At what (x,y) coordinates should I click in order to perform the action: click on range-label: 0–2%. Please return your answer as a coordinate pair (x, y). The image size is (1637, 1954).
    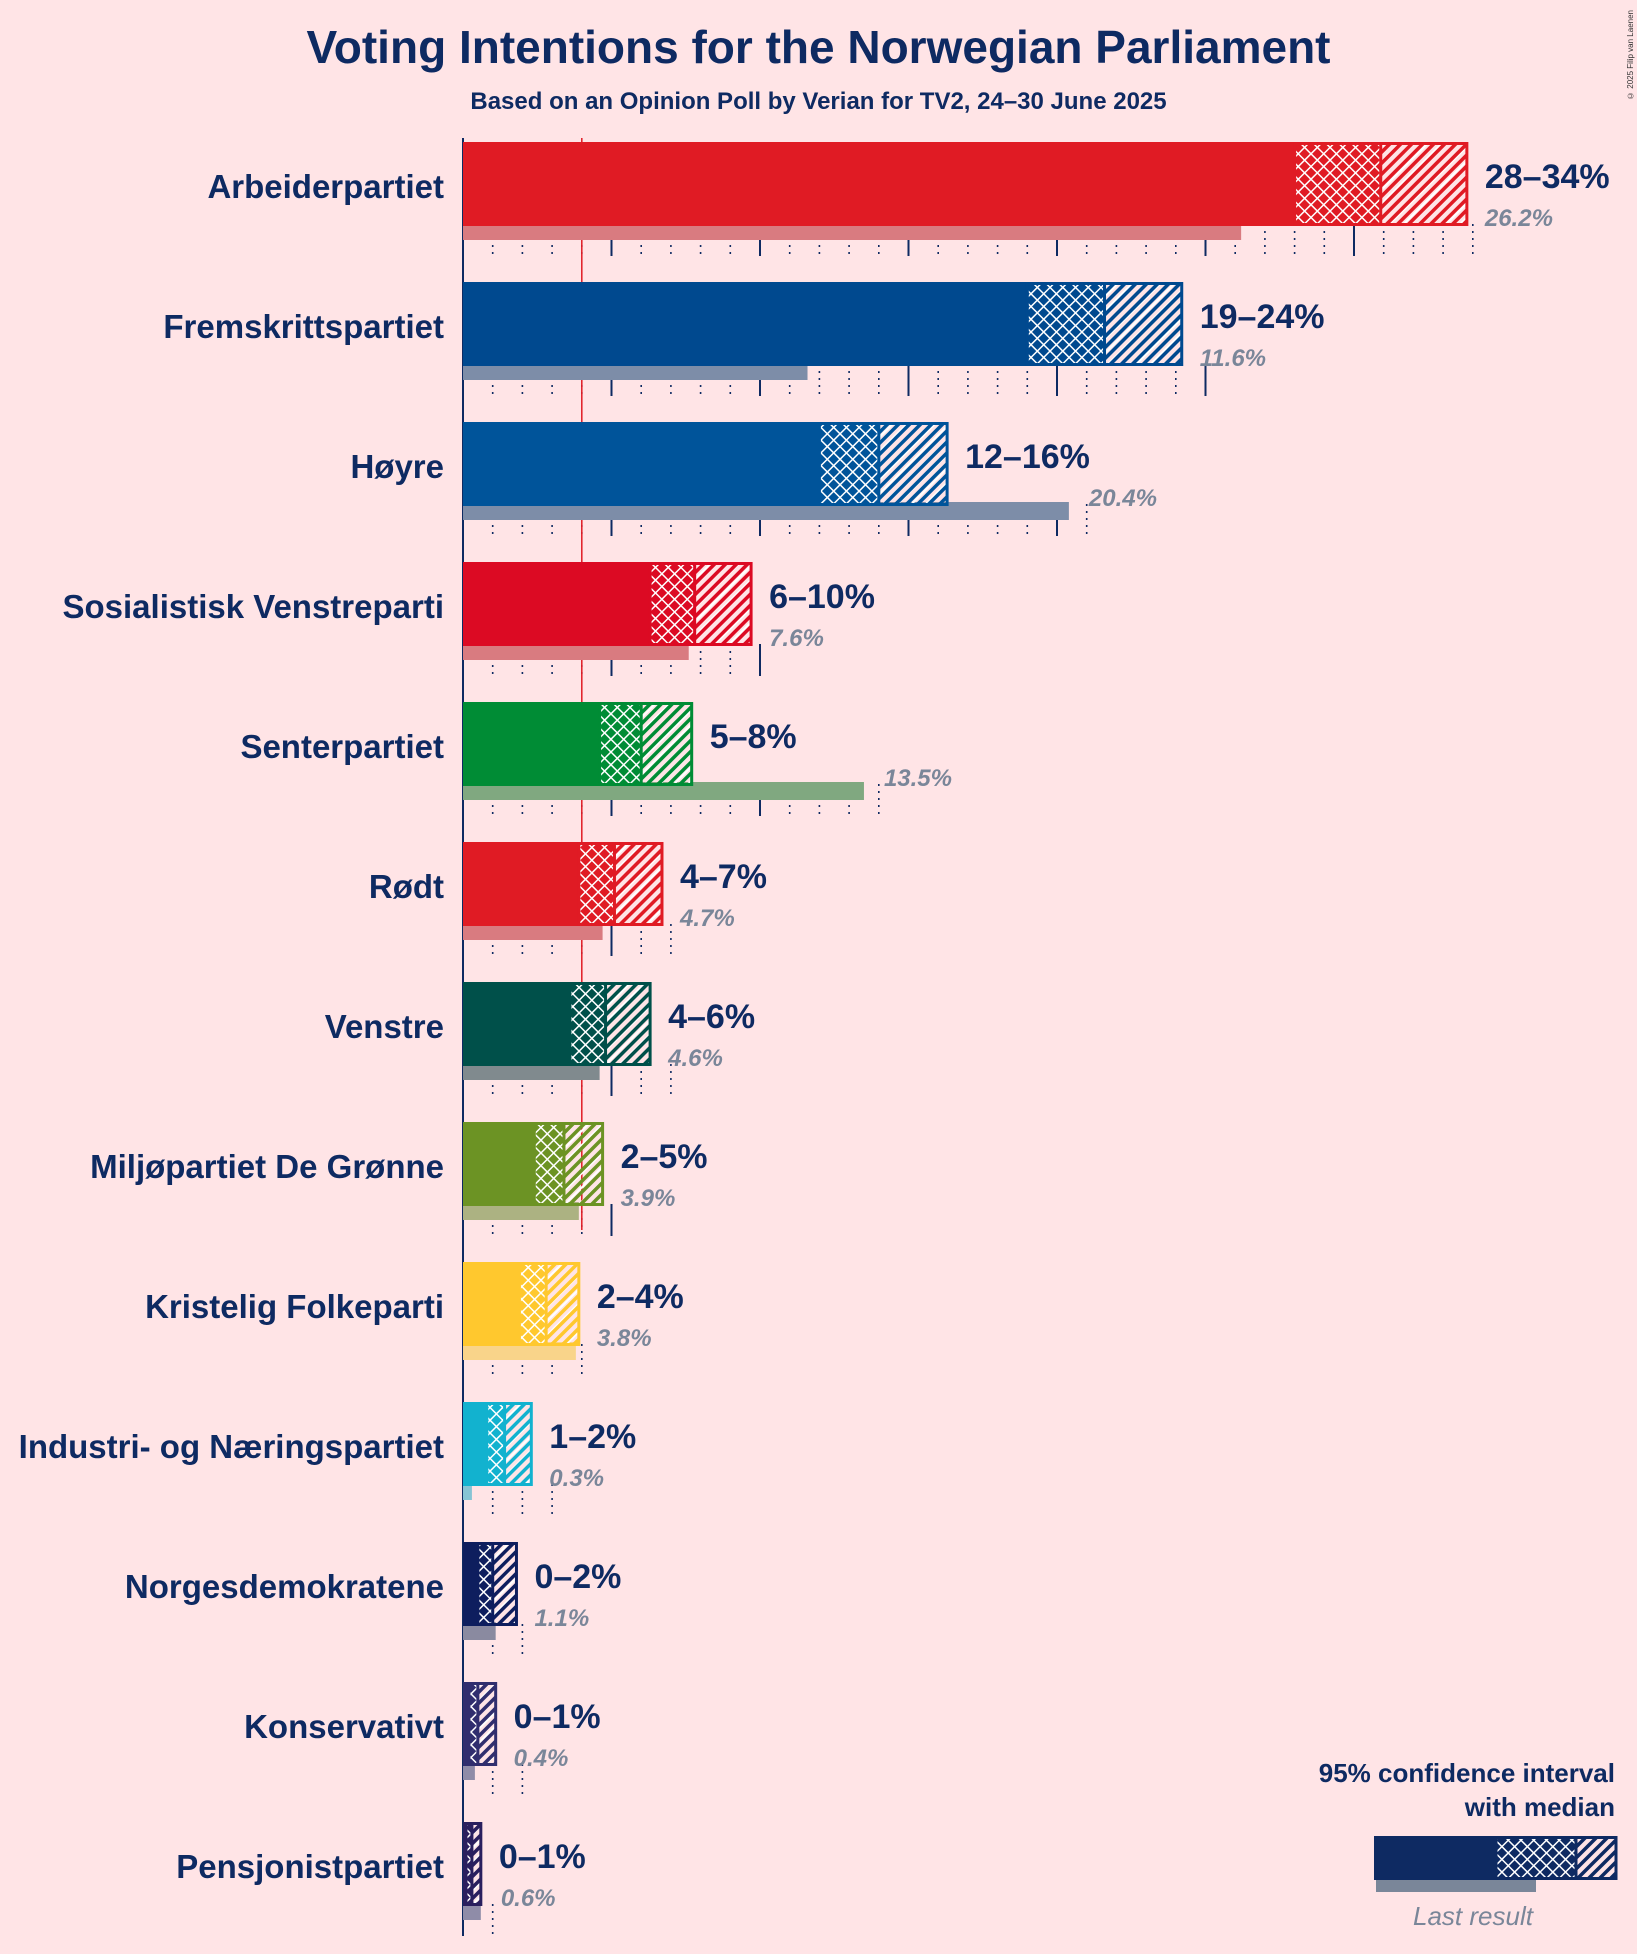
    Looking at the image, I should click on (577, 1577).